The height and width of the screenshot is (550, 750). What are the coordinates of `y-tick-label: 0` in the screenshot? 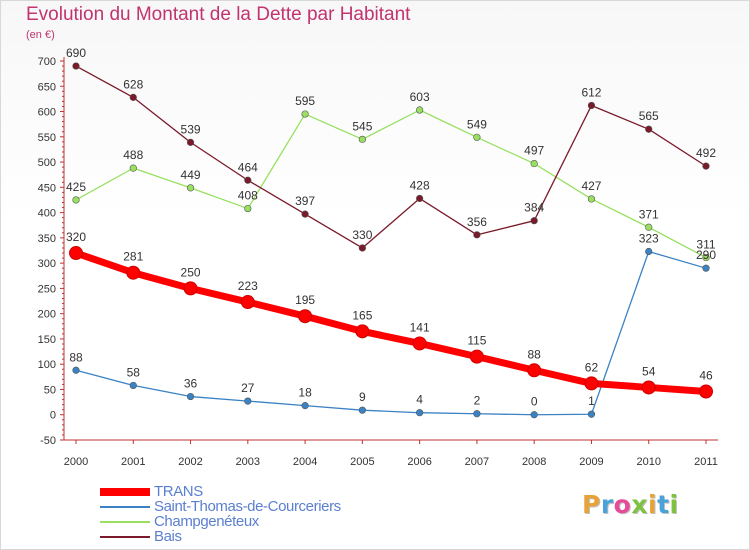 It's located at (53, 416).